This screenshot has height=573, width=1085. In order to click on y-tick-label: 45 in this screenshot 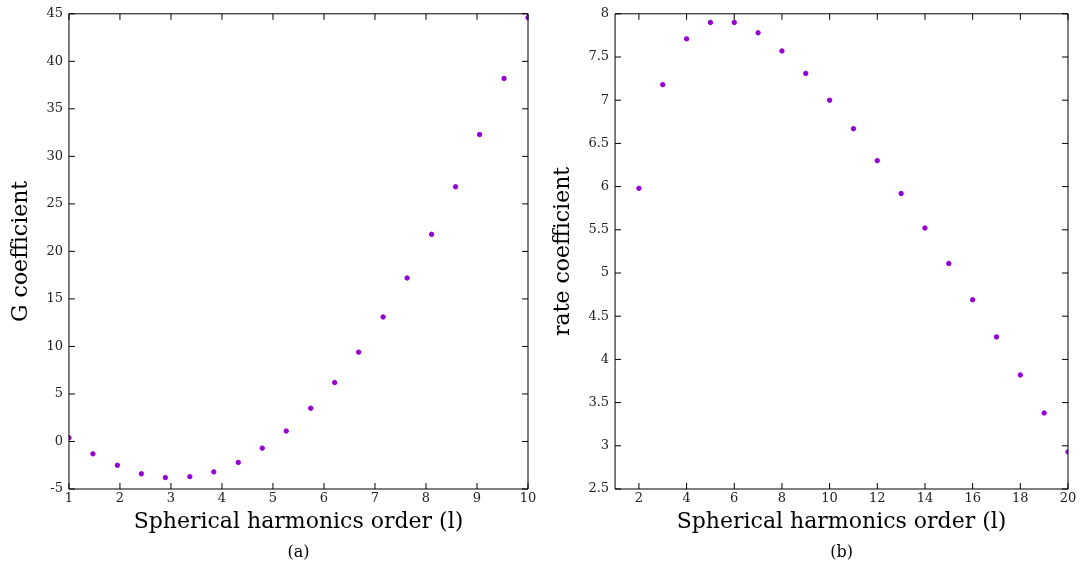, I will do `click(54, 13)`.